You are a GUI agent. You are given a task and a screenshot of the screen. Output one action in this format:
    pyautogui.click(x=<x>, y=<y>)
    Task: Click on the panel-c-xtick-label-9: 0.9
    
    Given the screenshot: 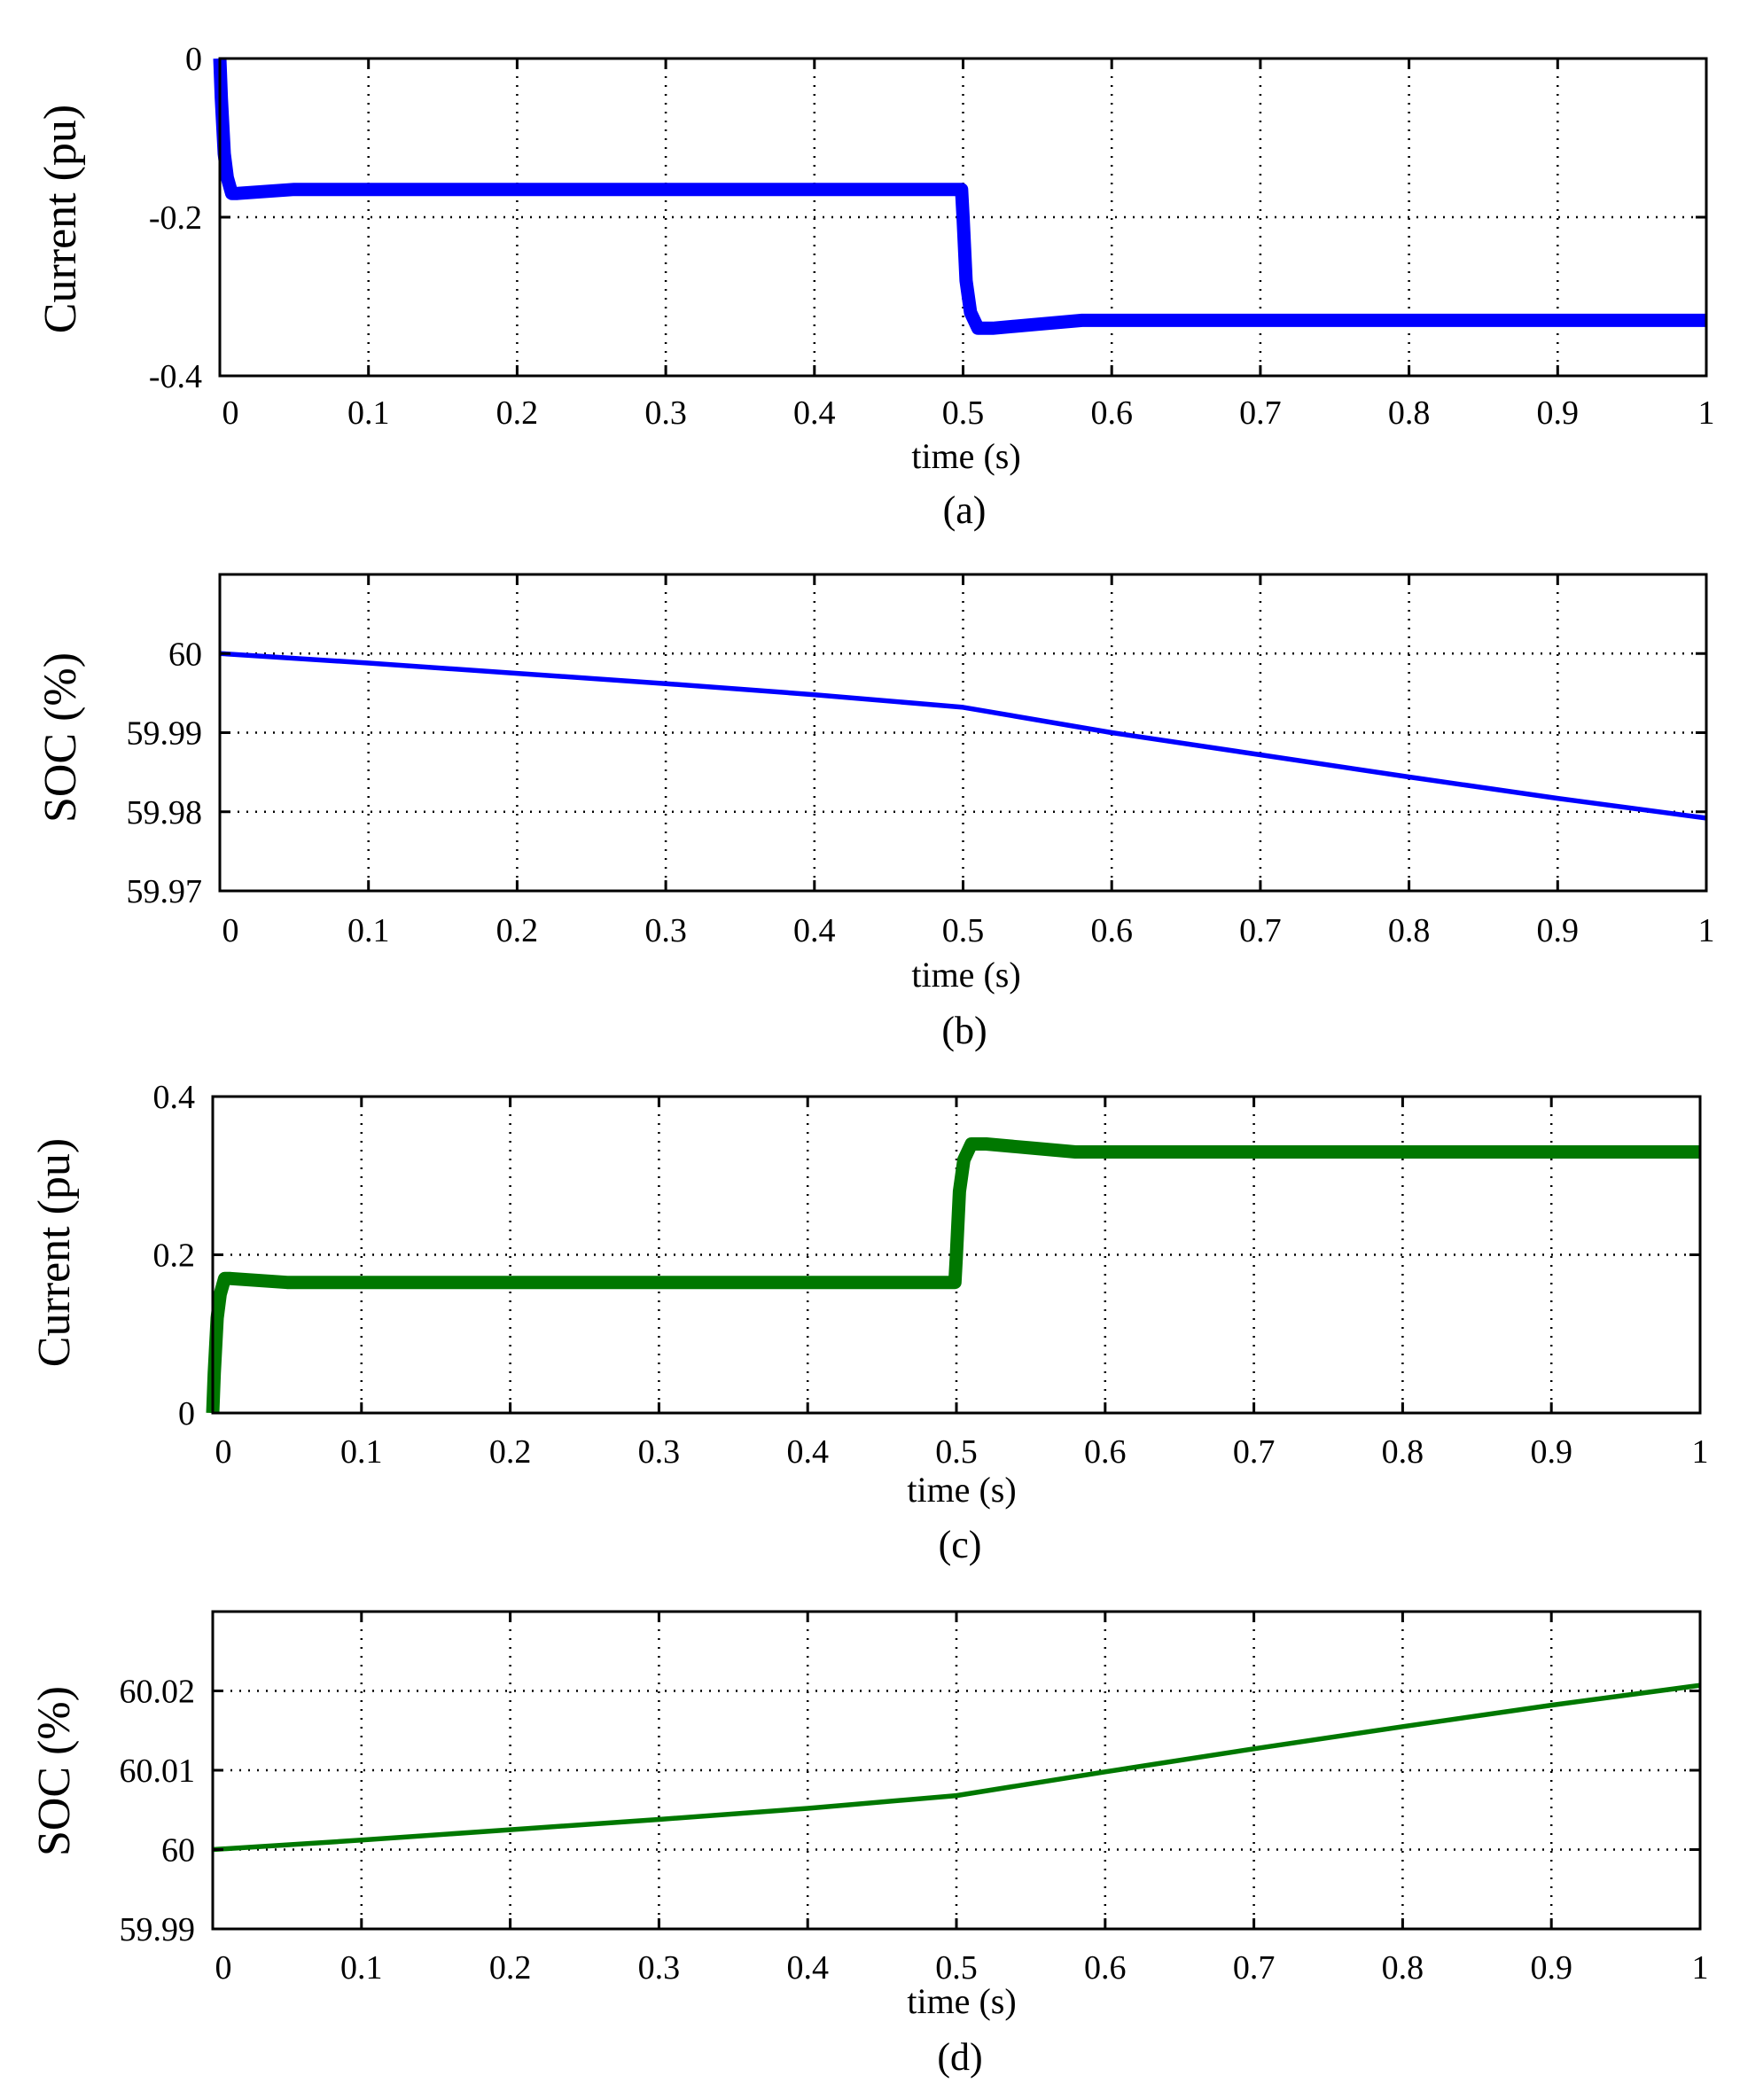 What is the action you would take?
    pyautogui.click(x=1551, y=1452)
    